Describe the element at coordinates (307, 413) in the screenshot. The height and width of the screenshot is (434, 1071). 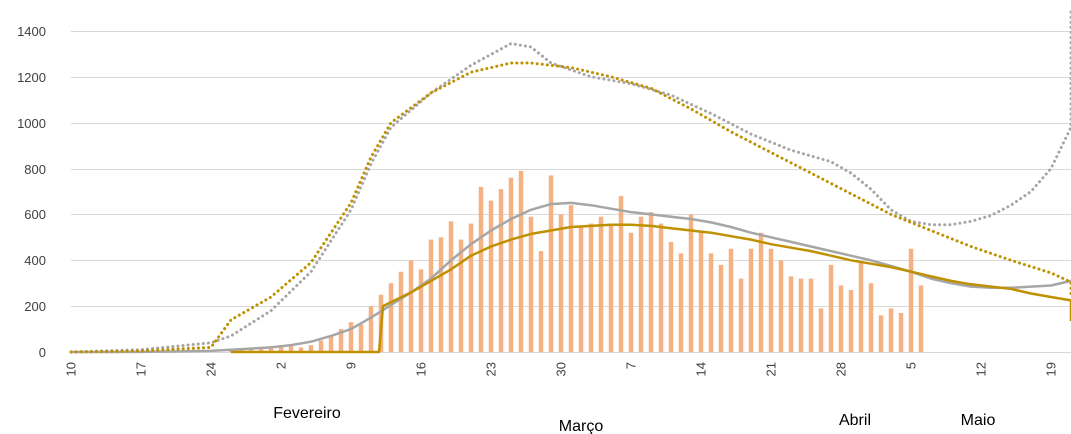
I see `month-label-fevereiro: Fevereiro` at that location.